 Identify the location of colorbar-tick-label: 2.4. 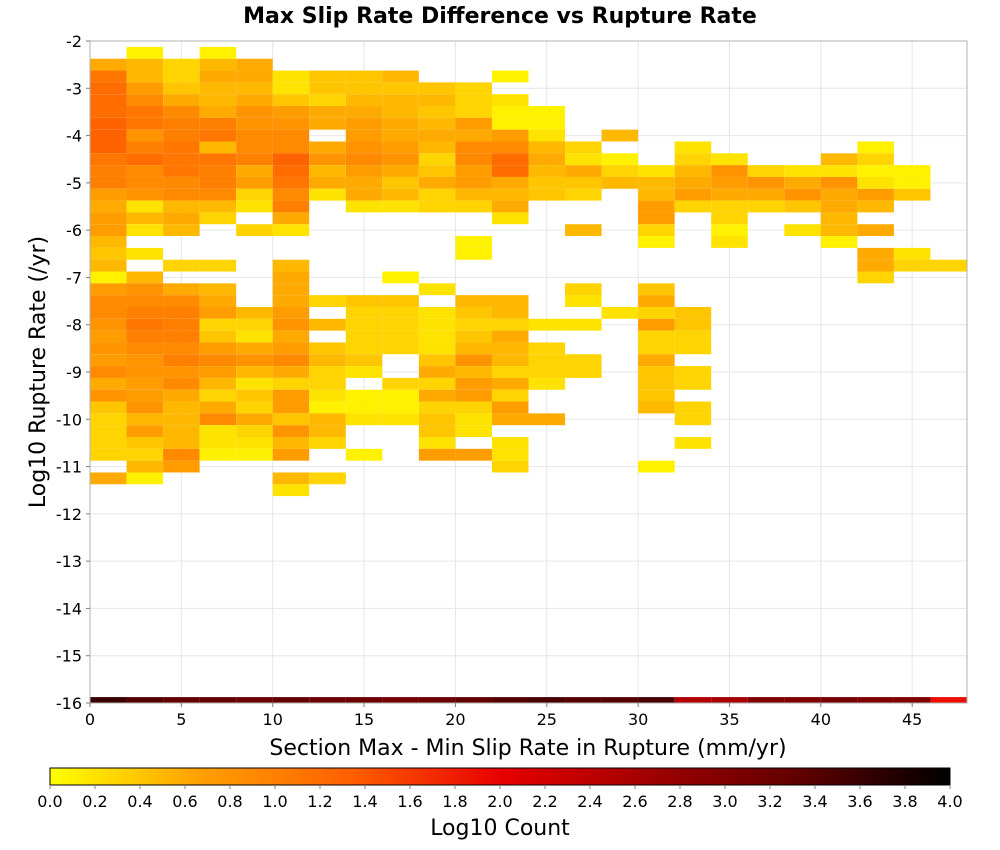
(589, 801).